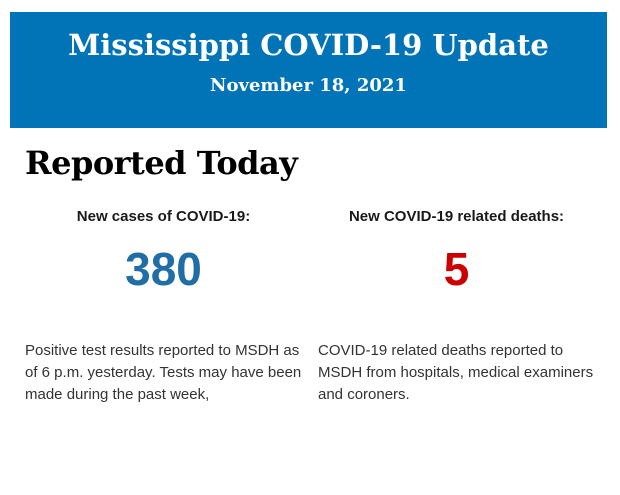 Image resolution: width=620 pixels, height=495 pixels. I want to click on section-heading: Reported Today, so click(161, 163).